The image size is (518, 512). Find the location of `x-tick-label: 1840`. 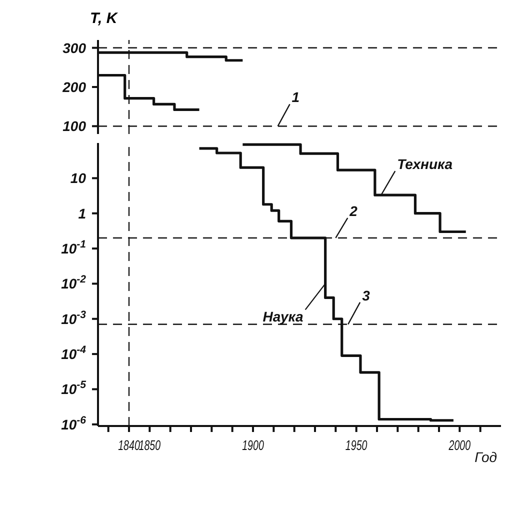

x-tick-label: 1840 is located at coordinates (129, 445).